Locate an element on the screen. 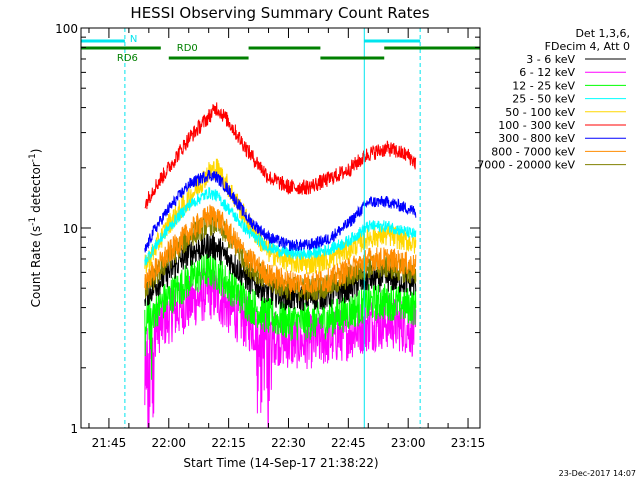  svg-text: Count Rate (s-1 detector-1) is located at coordinates (35, 228).